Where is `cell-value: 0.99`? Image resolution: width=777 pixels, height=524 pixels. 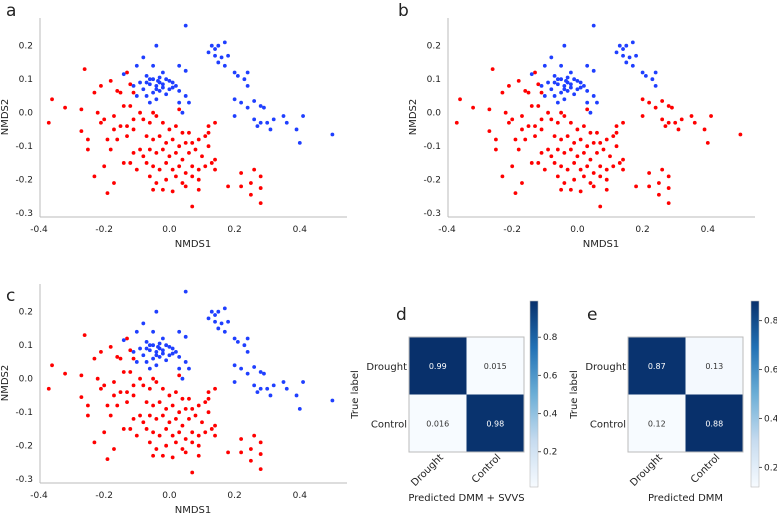
cell-value: 0.99 is located at coordinates (438, 366).